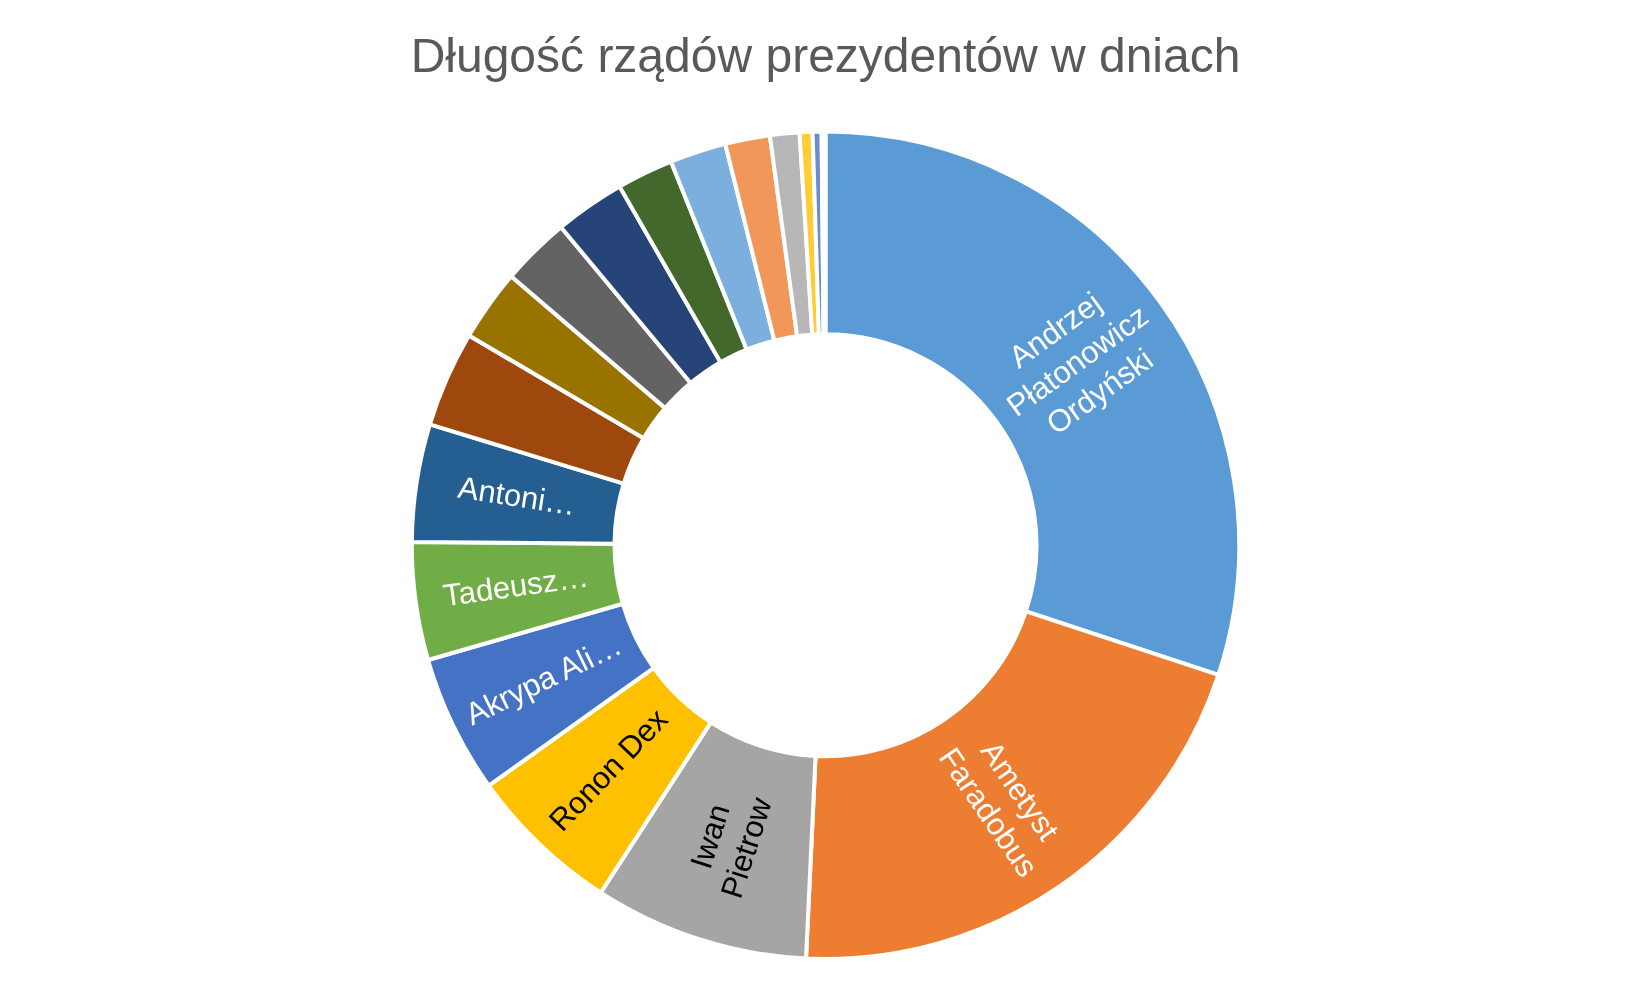 The width and height of the screenshot is (1651, 991). What do you see at coordinates (731, 847) in the screenshot?
I see `slice-label: Iwan Pietrow` at bounding box center [731, 847].